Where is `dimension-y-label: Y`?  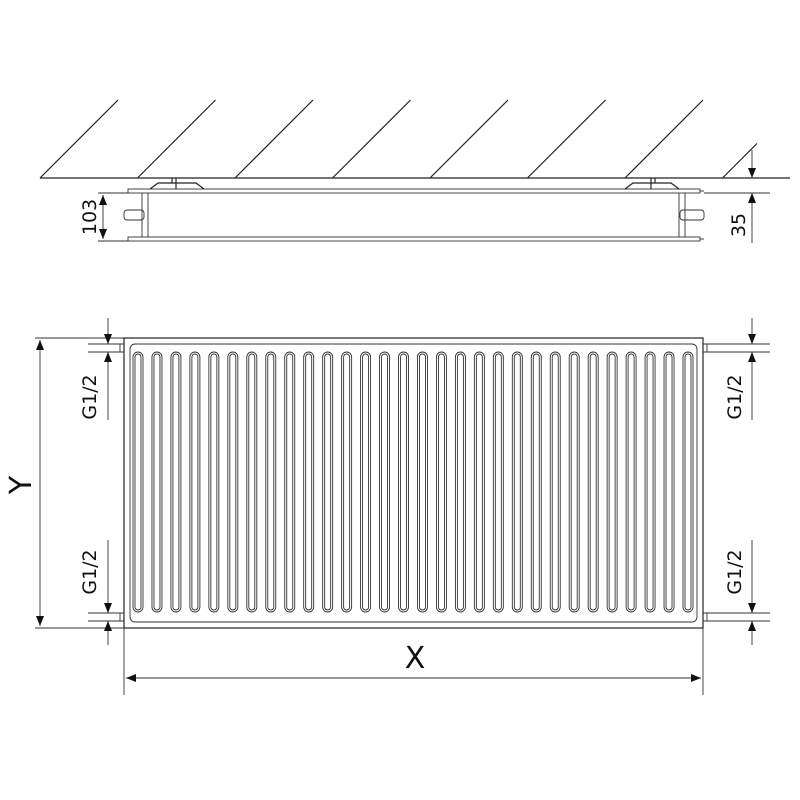 dimension-y-label: Y is located at coordinates (21, 485).